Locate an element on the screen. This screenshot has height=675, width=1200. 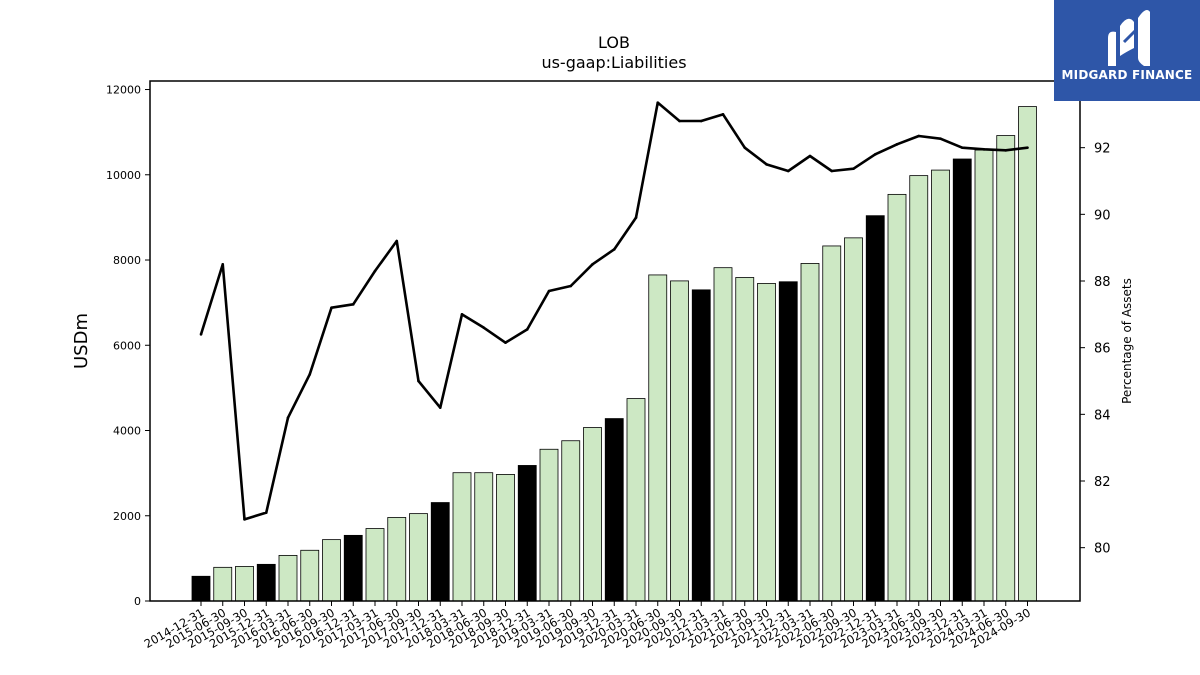
y-tick-label: 0 is located at coordinates (137, 601).